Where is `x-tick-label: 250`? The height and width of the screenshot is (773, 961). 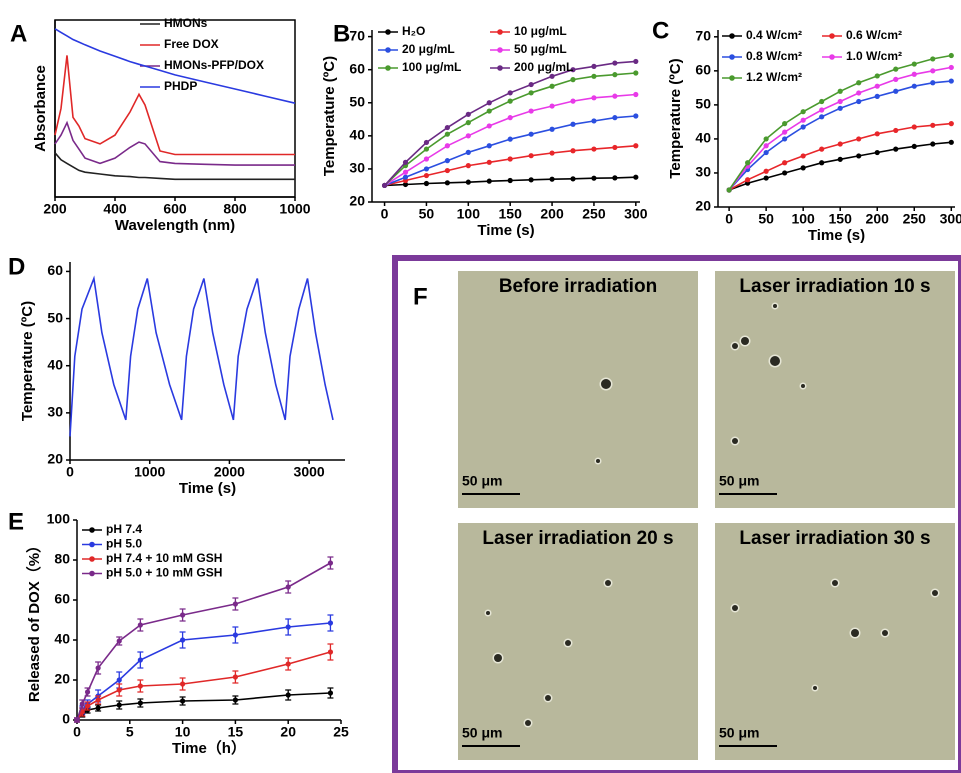
x-tick-label: 250 is located at coordinates (594, 214).